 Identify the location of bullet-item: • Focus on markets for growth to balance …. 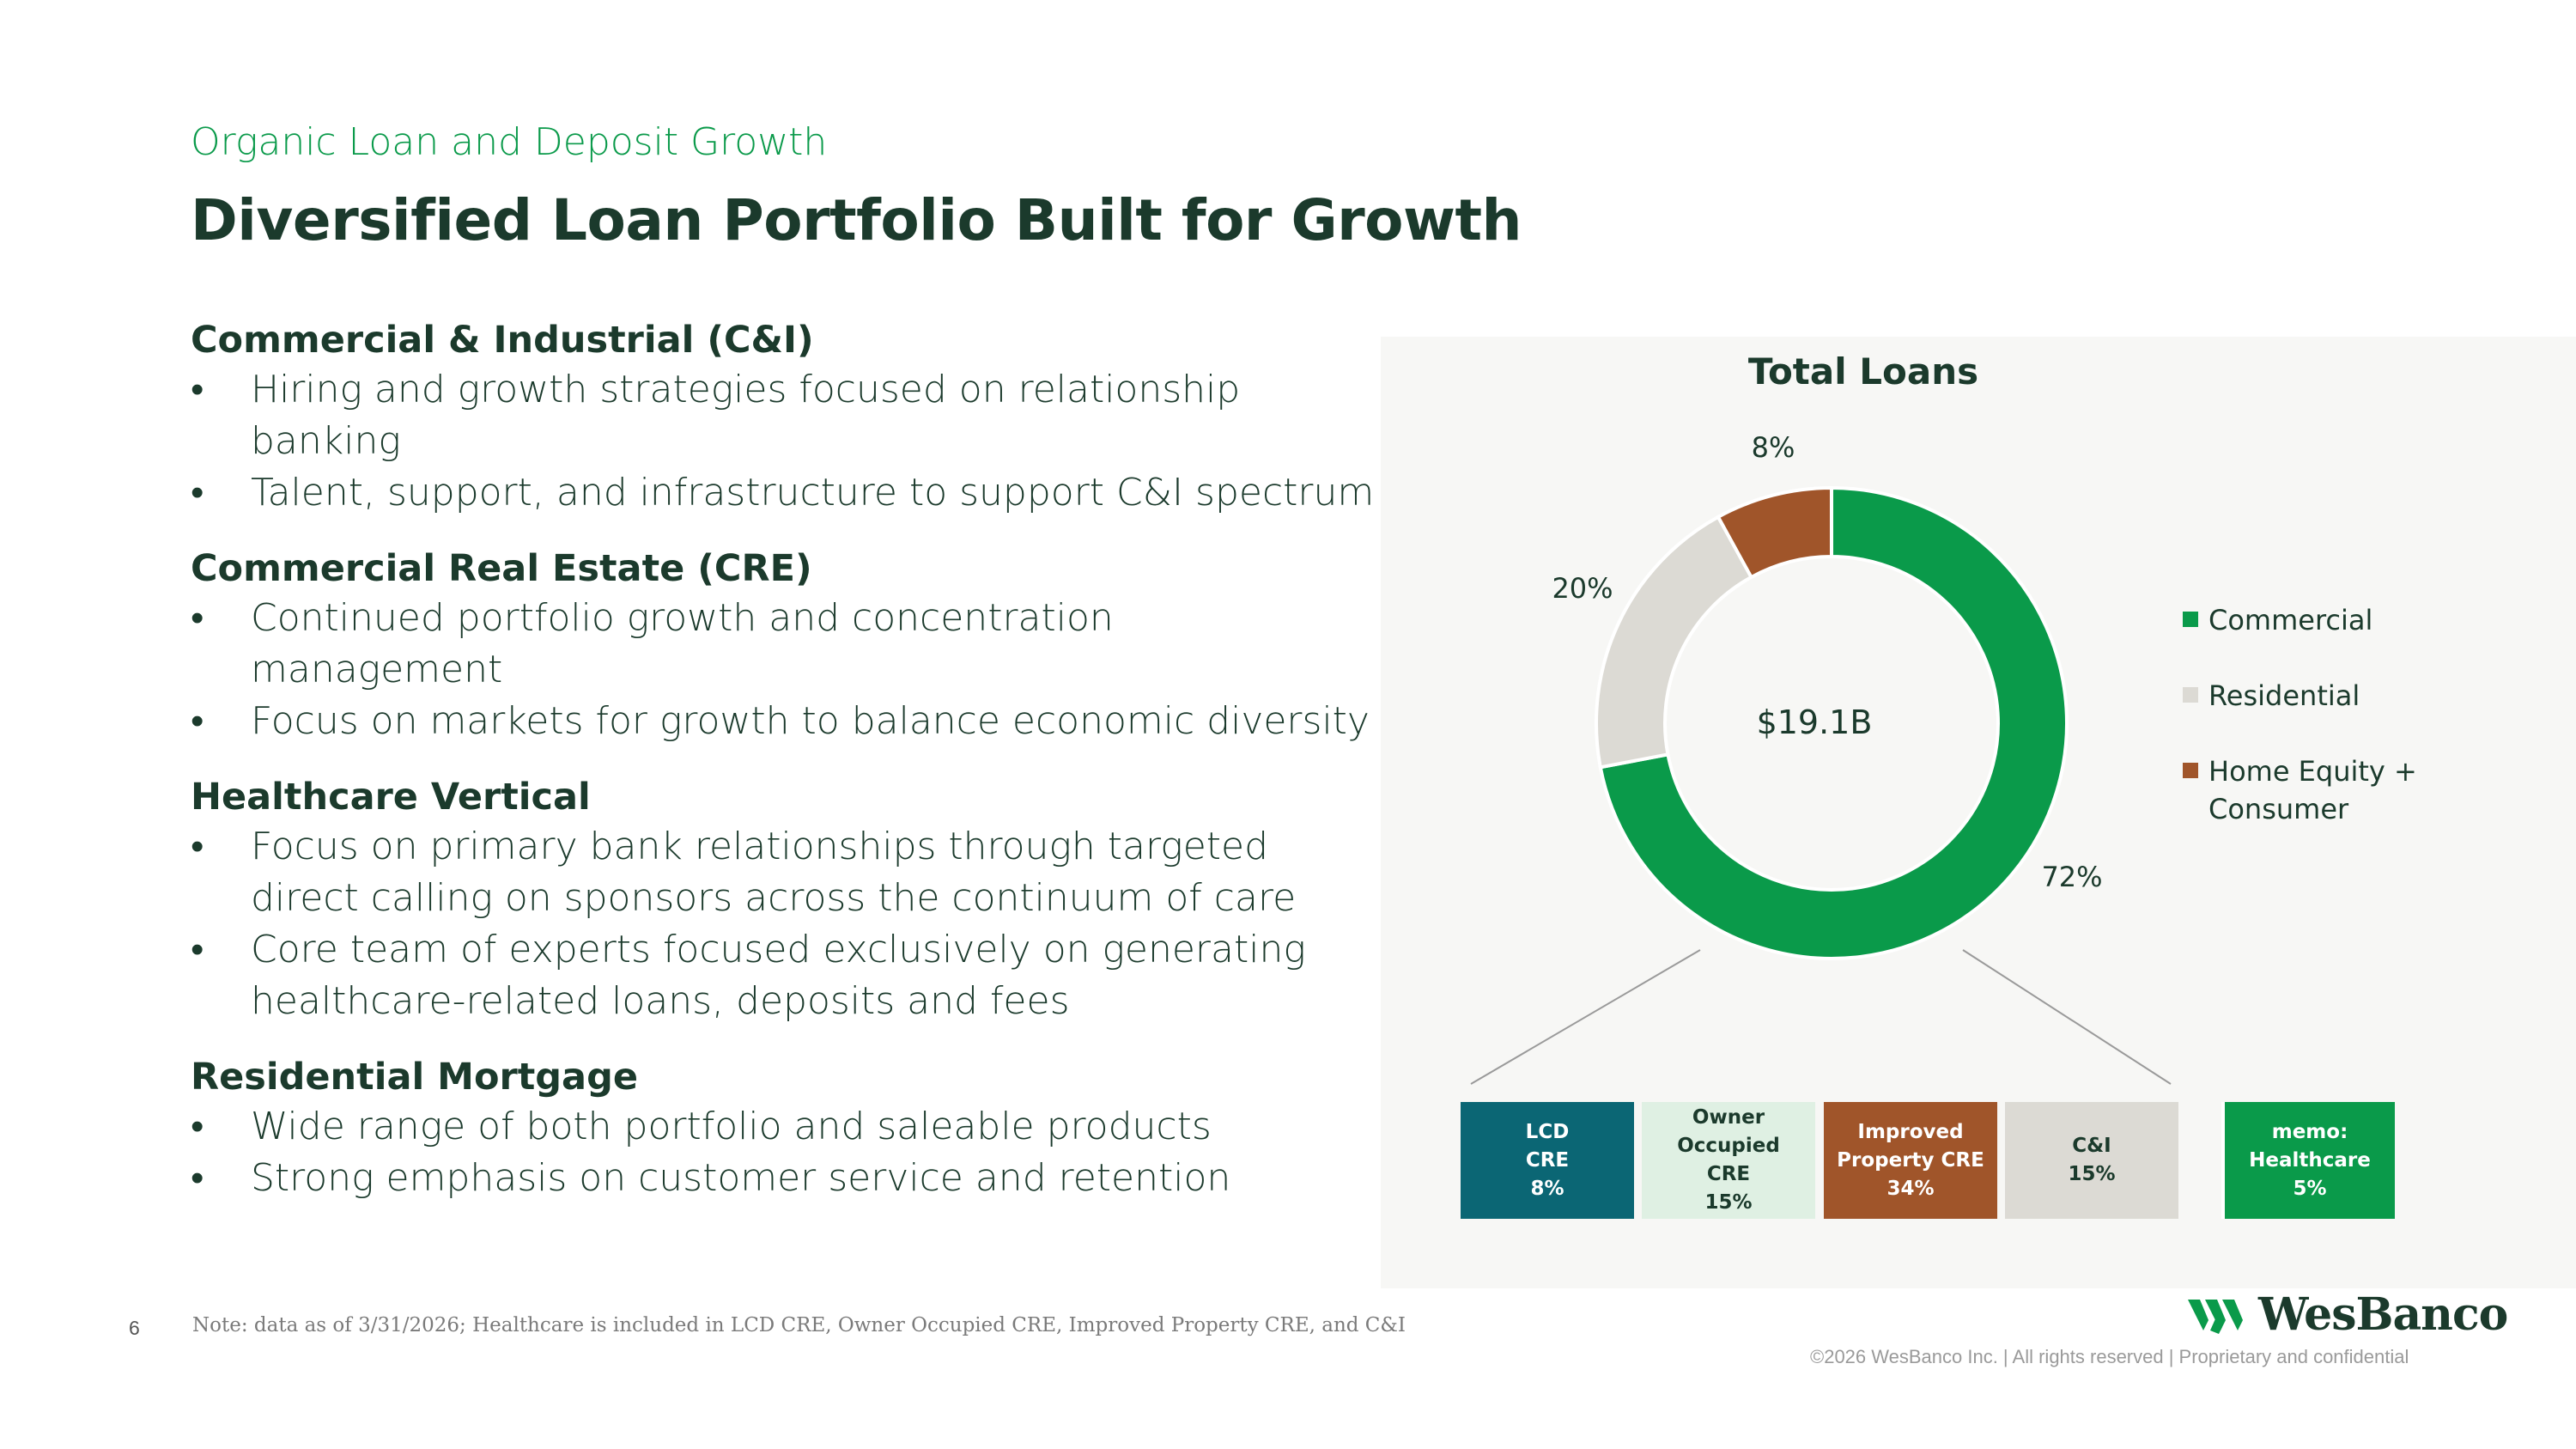
(783, 721).